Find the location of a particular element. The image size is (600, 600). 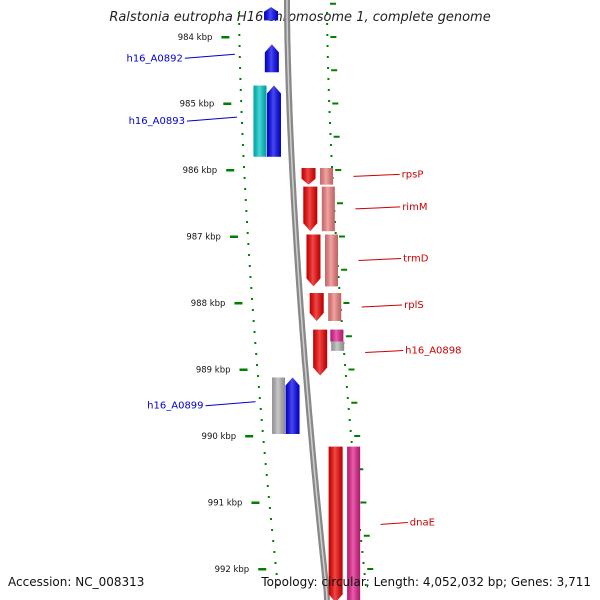

chromosome-backbone is located at coordinates (307, 300).